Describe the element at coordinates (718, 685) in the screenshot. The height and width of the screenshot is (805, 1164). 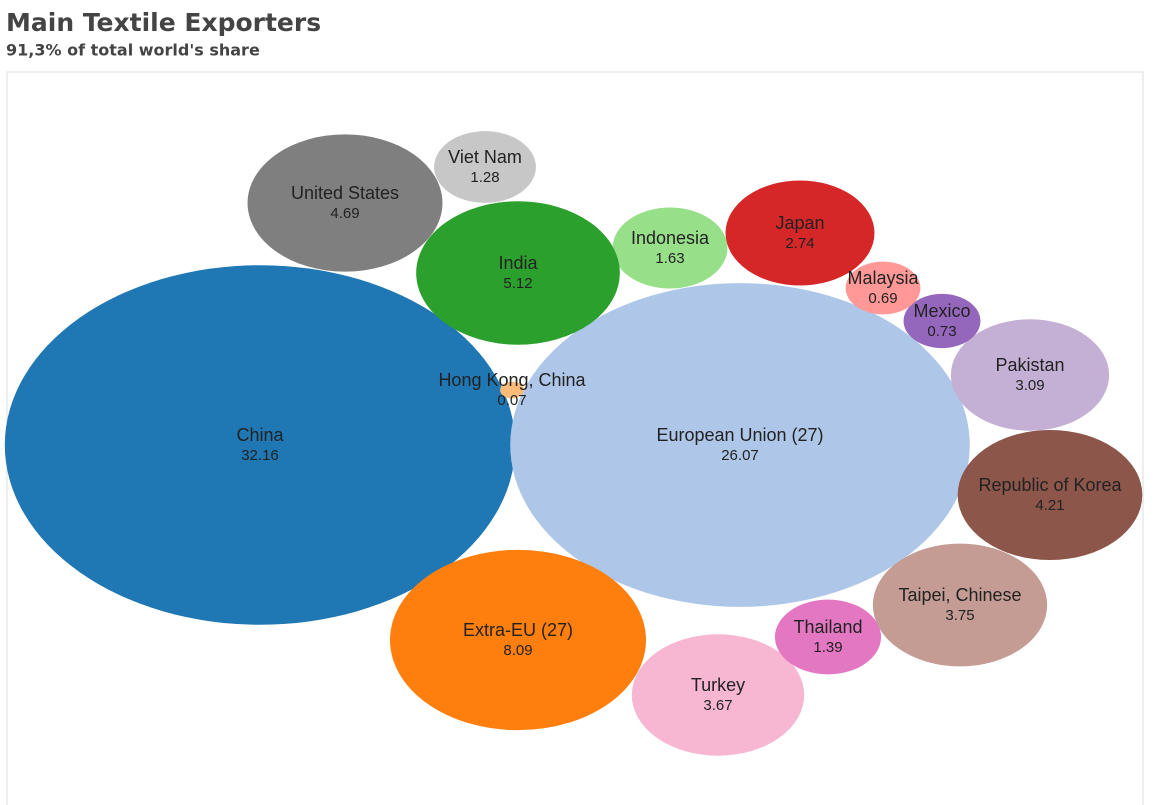
I see `bubble-label: Turkey` at that location.